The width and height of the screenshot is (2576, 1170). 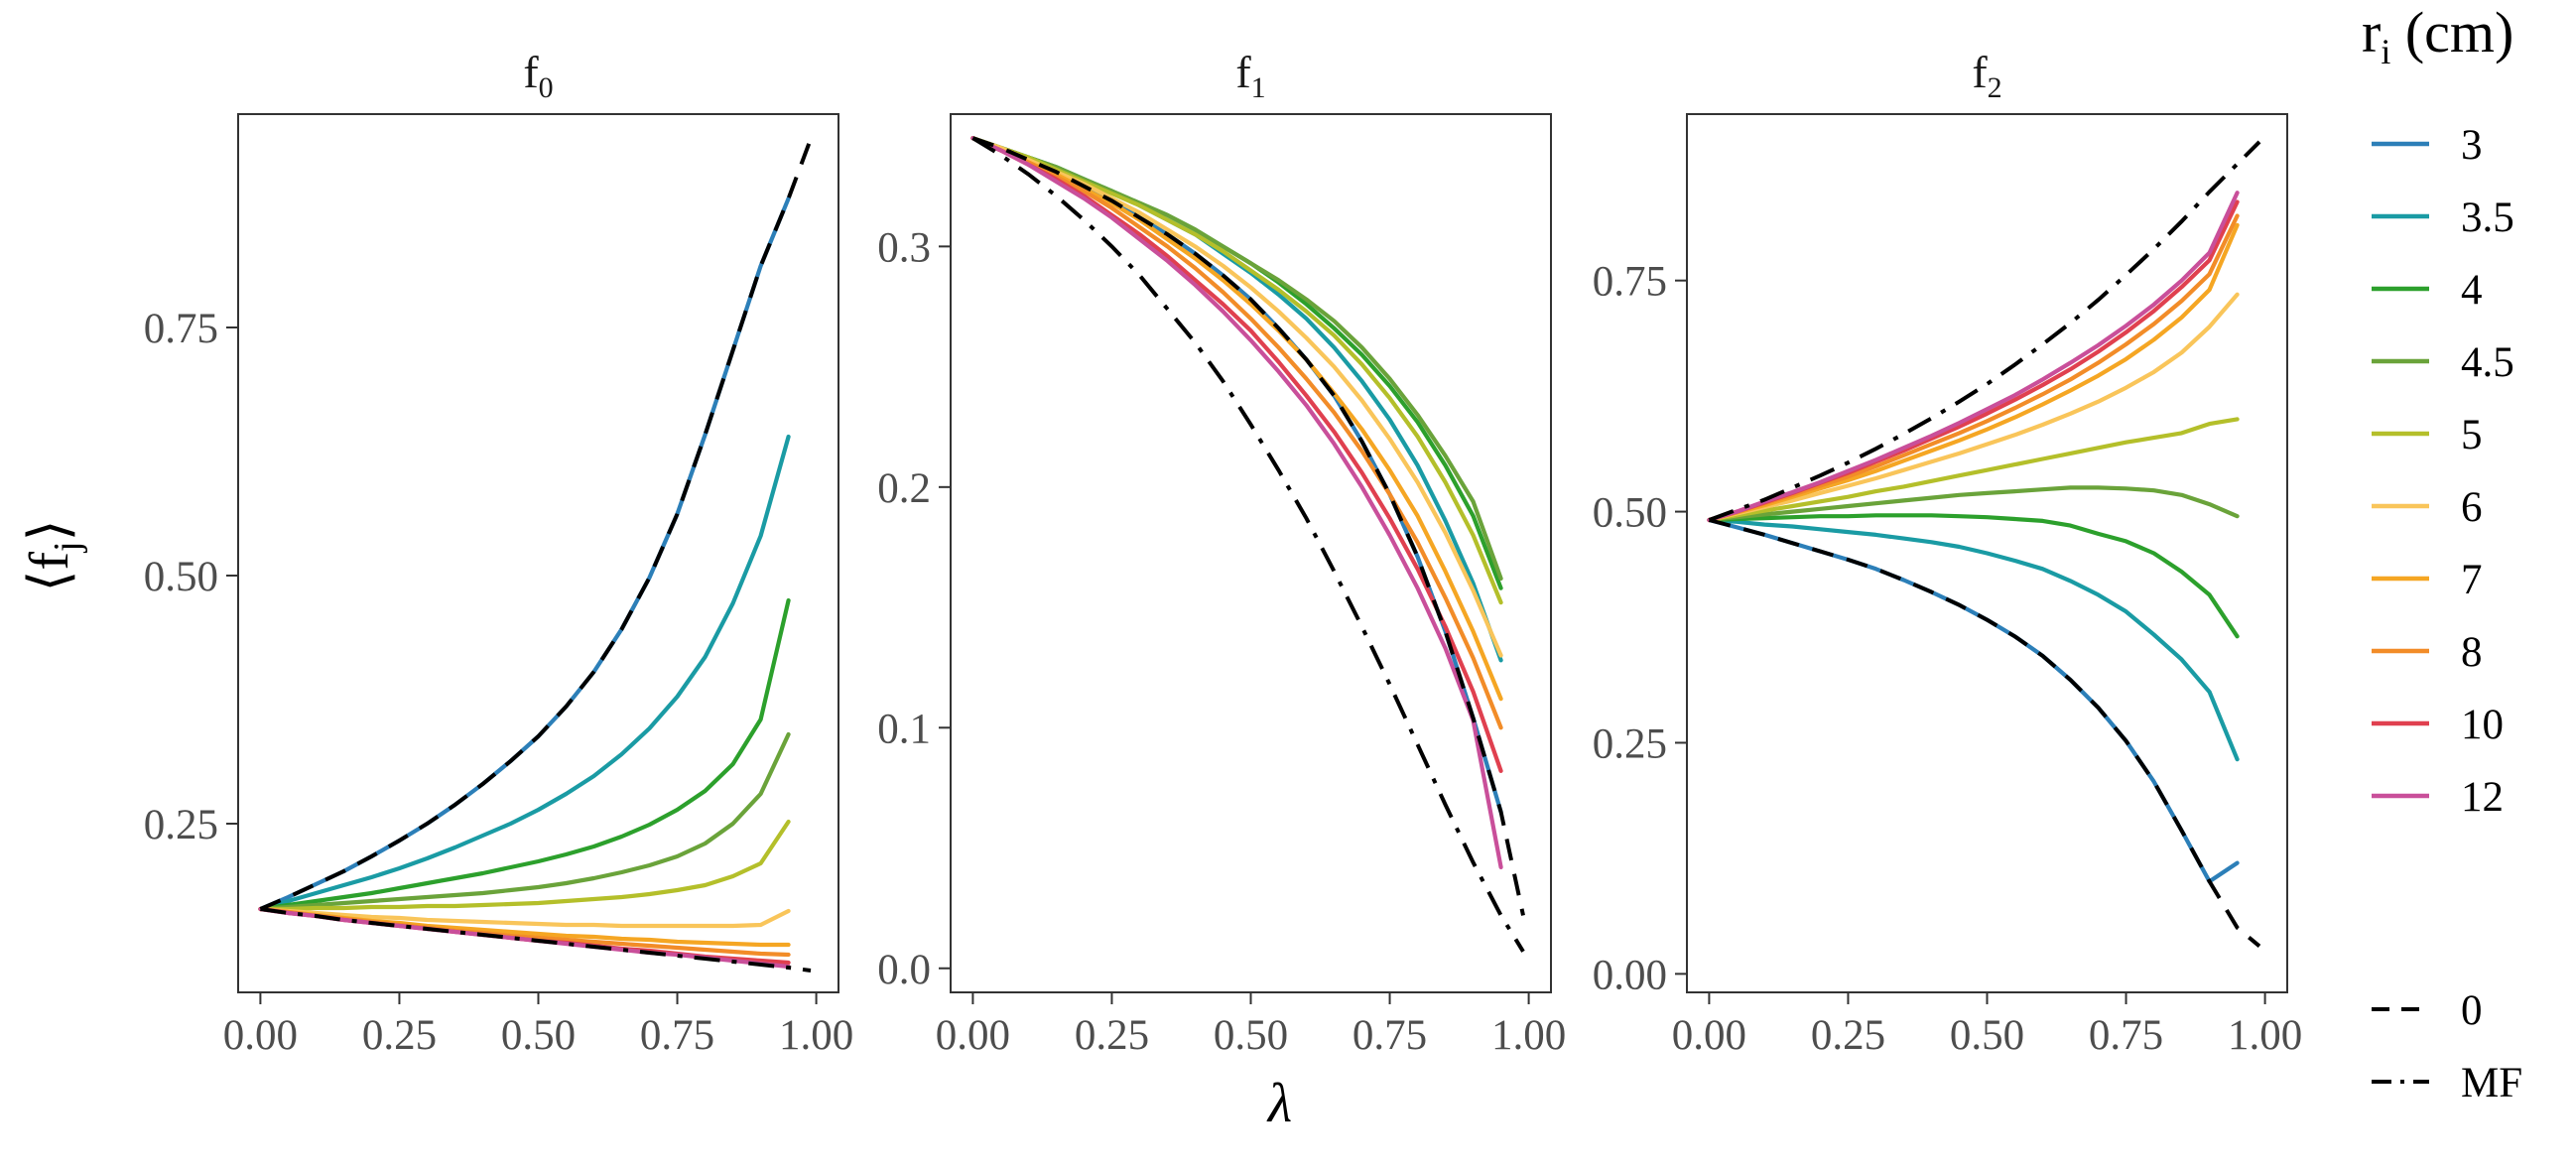 What do you see at coordinates (538, 75) in the screenshot?
I see `panel-title: f0` at bounding box center [538, 75].